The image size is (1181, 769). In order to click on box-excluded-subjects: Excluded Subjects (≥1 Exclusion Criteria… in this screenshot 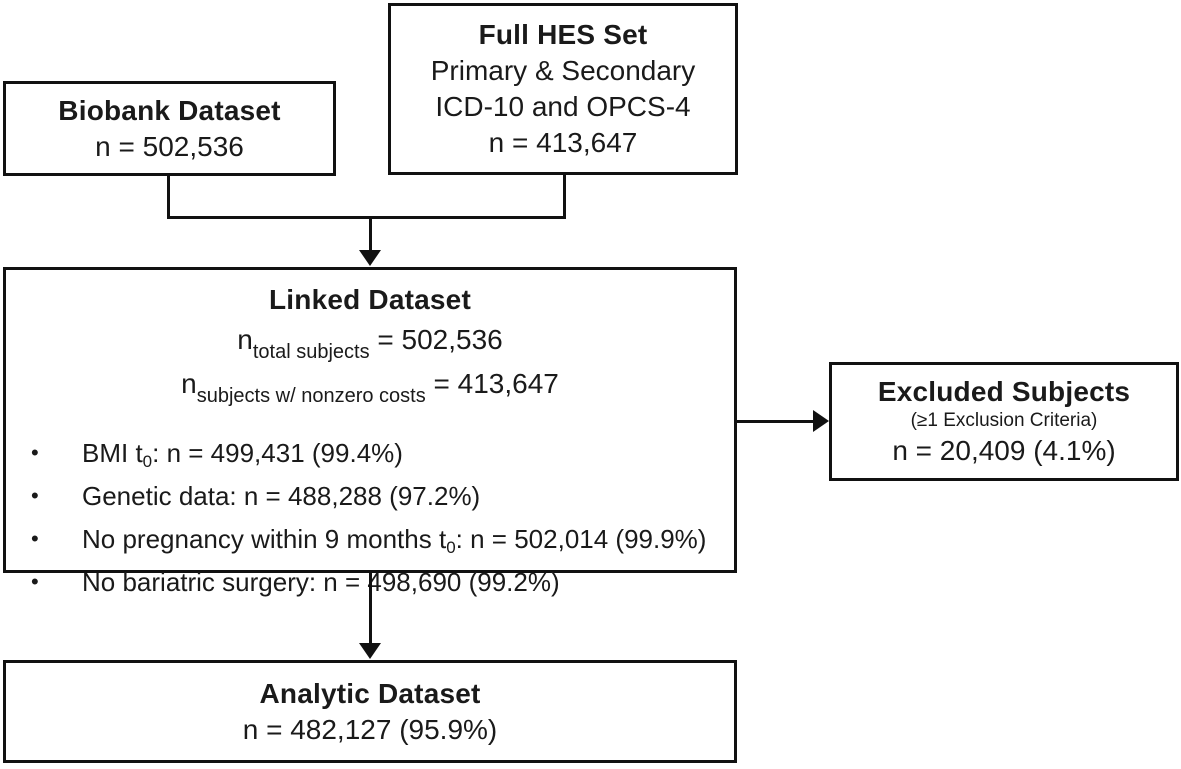, I will do `click(1004, 421)`.